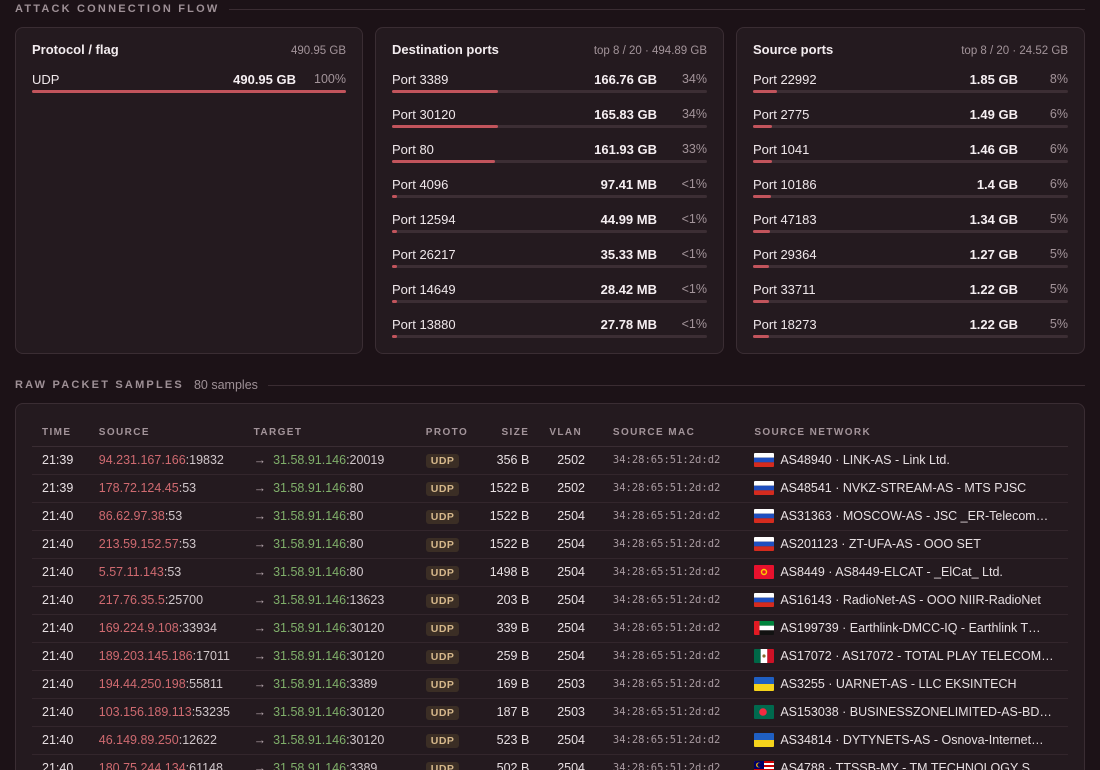 This screenshot has height=770, width=1100. What do you see at coordinates (906, 488) in the screenshot?
I see `cell-source-network: AS48541 · NVKZ-STREAM-AS - MTS PJSC` at bounding box center [906, 488].